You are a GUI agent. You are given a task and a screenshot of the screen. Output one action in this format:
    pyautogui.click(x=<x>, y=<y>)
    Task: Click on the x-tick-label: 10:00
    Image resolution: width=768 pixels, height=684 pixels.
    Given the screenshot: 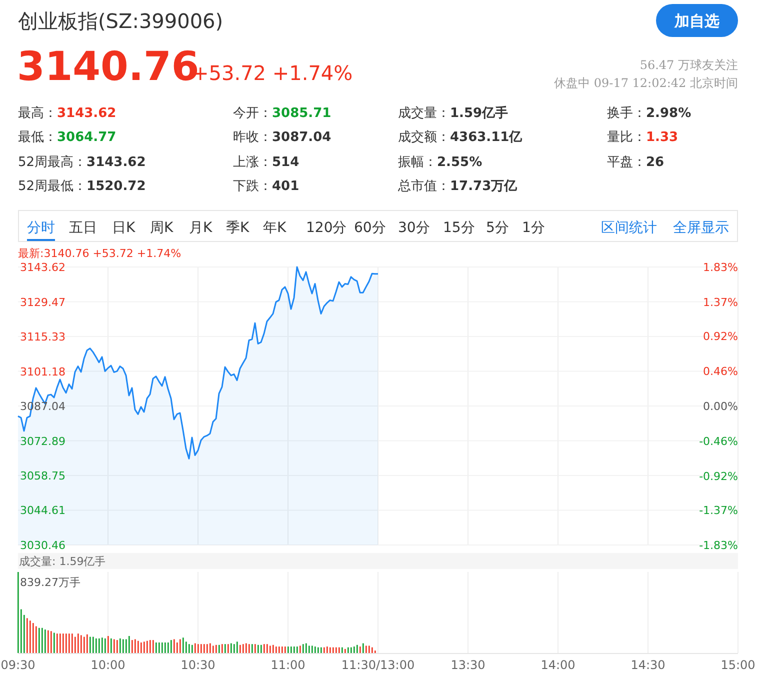 What is the action you would take?
    pyautogui.click(x=108, y=665)
    